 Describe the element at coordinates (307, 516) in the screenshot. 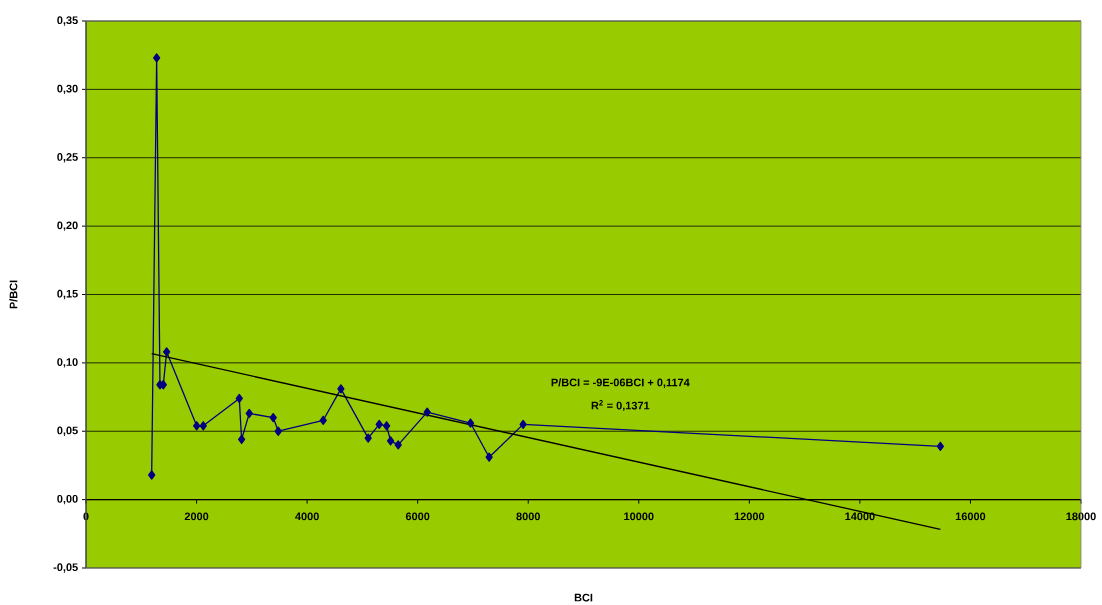

I see `x-tick-label: 4000` at that location.